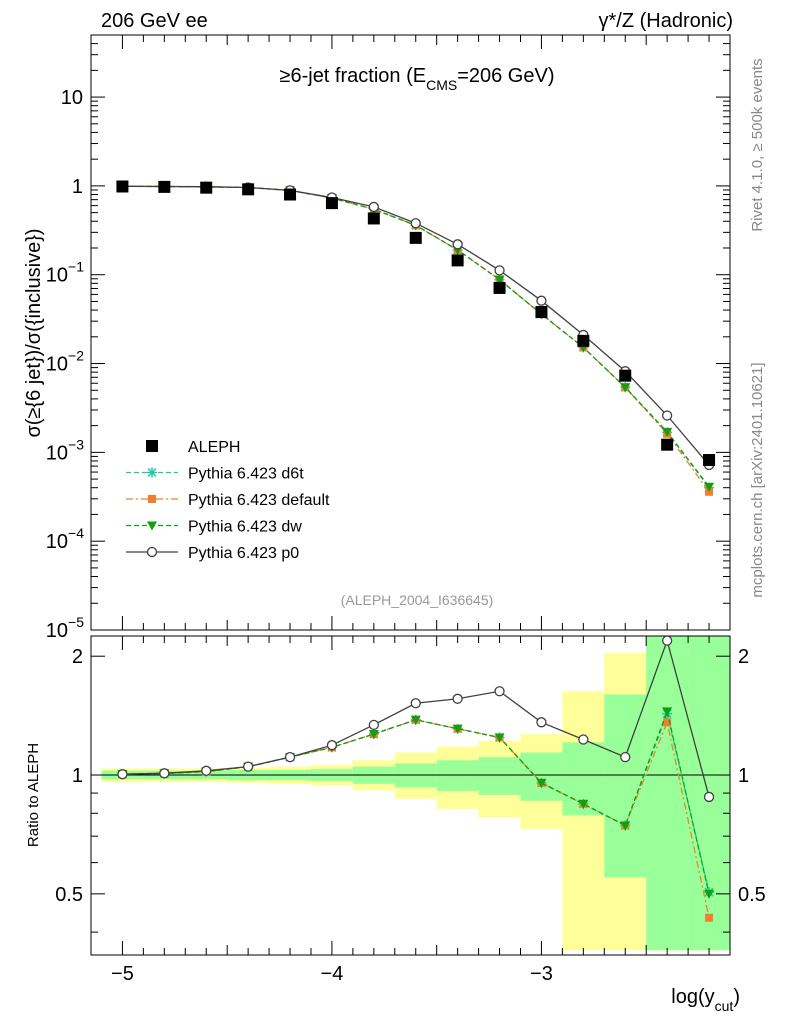 The image size is (786, 1029). What do you see at coordinates (152, 526) in the screenshot?
I see `legend-marker-dw` at bounding box center [152, 526].